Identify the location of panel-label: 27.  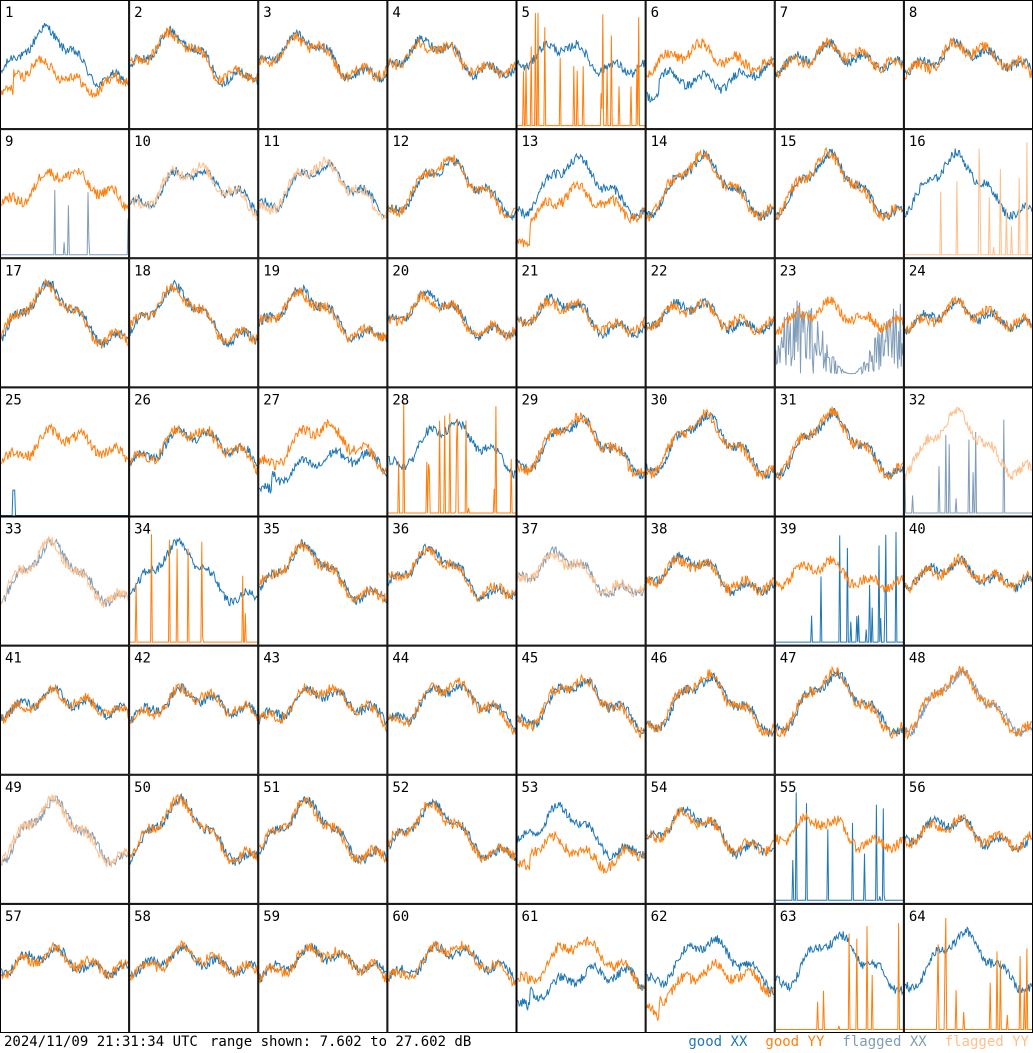
(271, 400).